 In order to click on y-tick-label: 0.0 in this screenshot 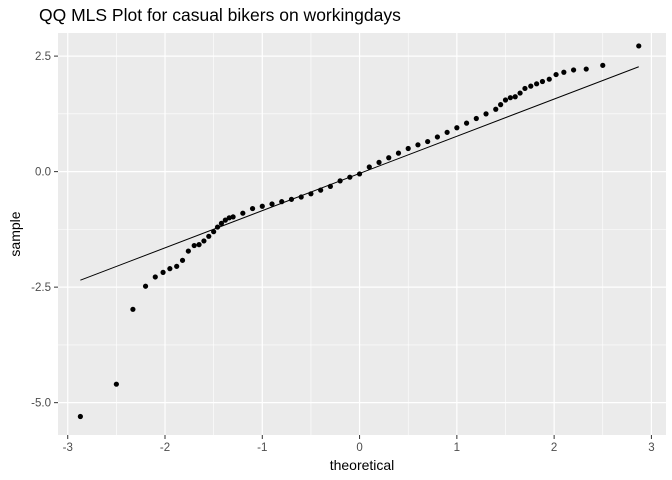, I will do `click(43, 173)`.